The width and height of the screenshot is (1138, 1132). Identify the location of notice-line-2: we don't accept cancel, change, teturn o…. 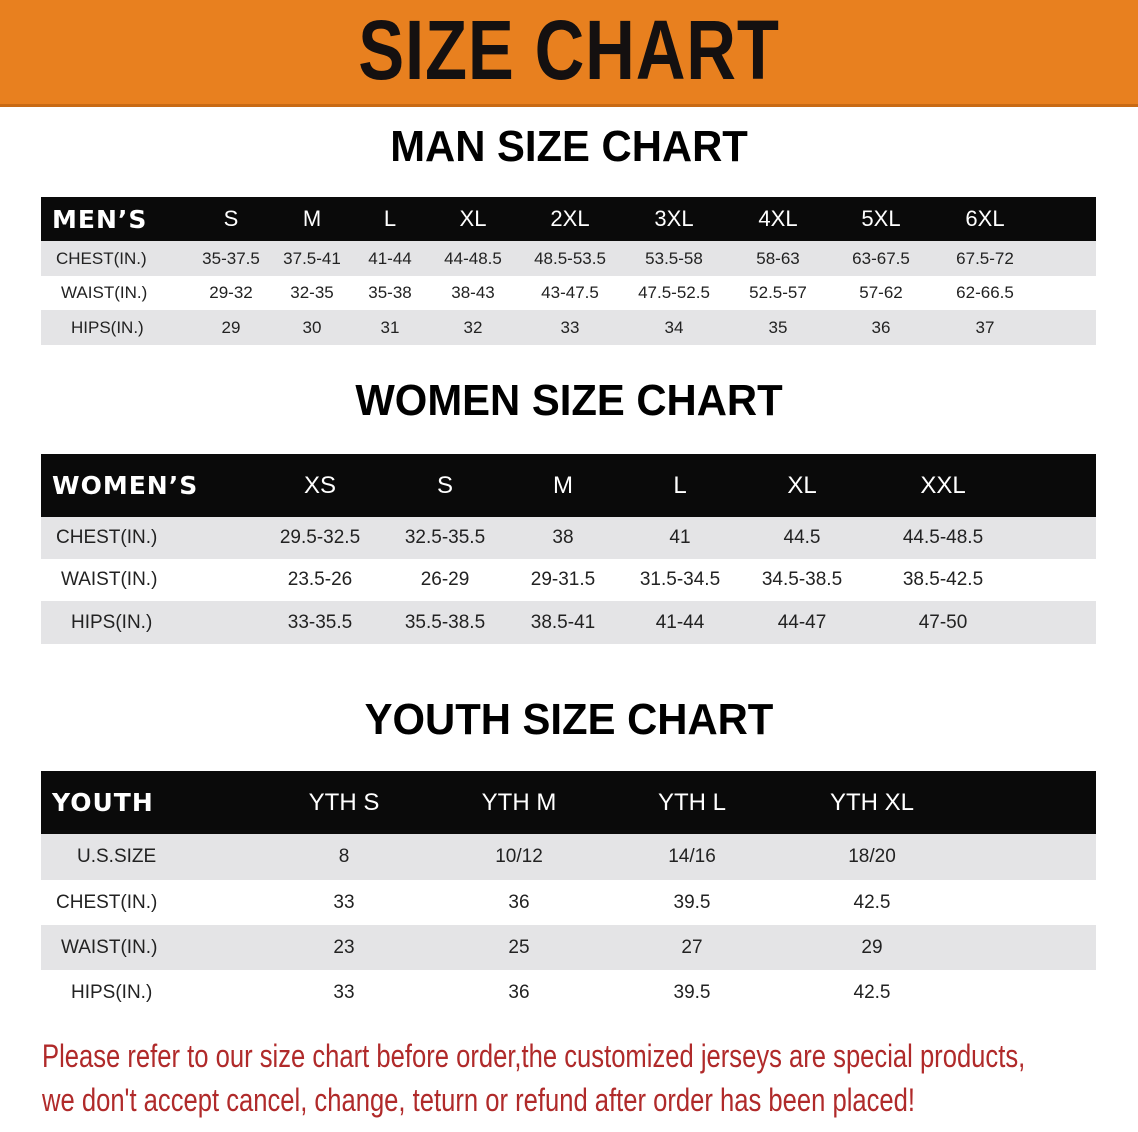
(478, 1100).